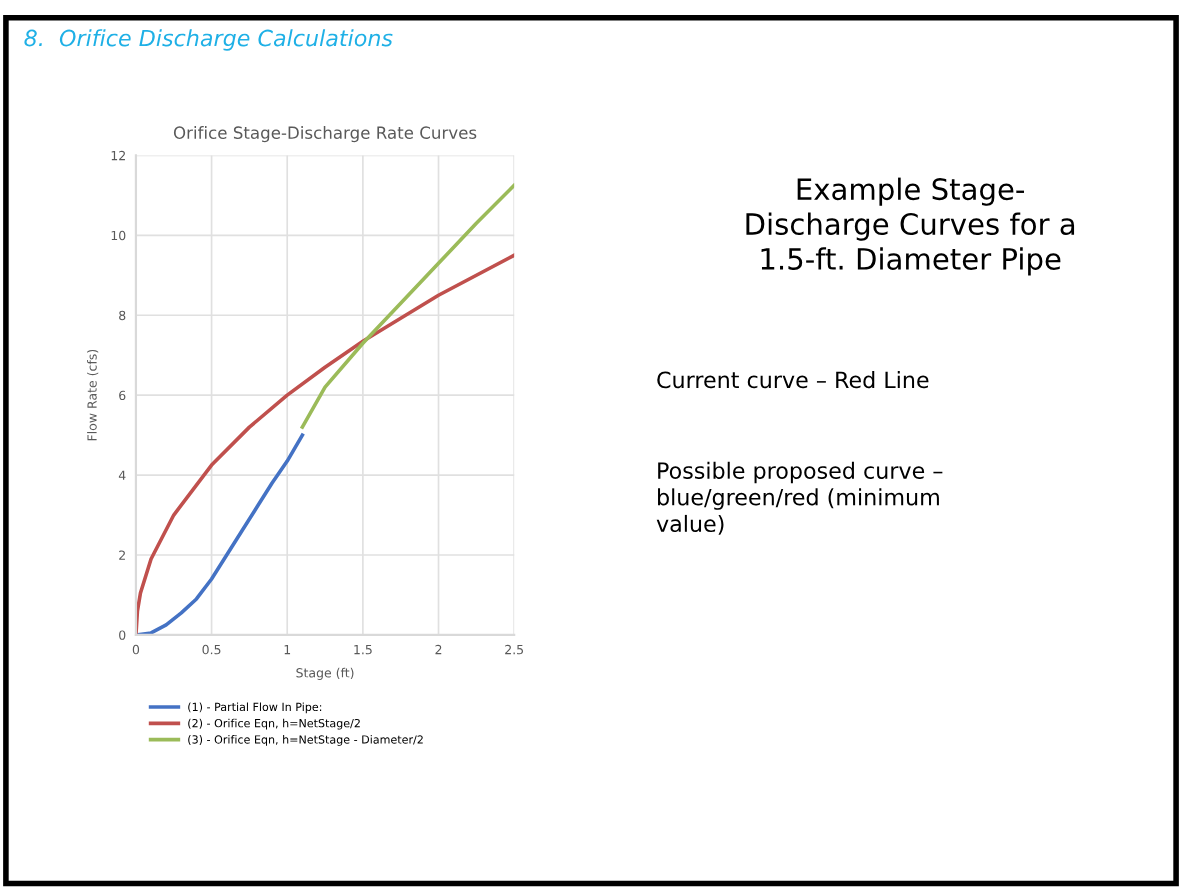 The image size is (1182, 888). I want to click on text: Example Stage- Discharge Curves for a 1.5-ft. Diameter Pipe, so click(910, 226).